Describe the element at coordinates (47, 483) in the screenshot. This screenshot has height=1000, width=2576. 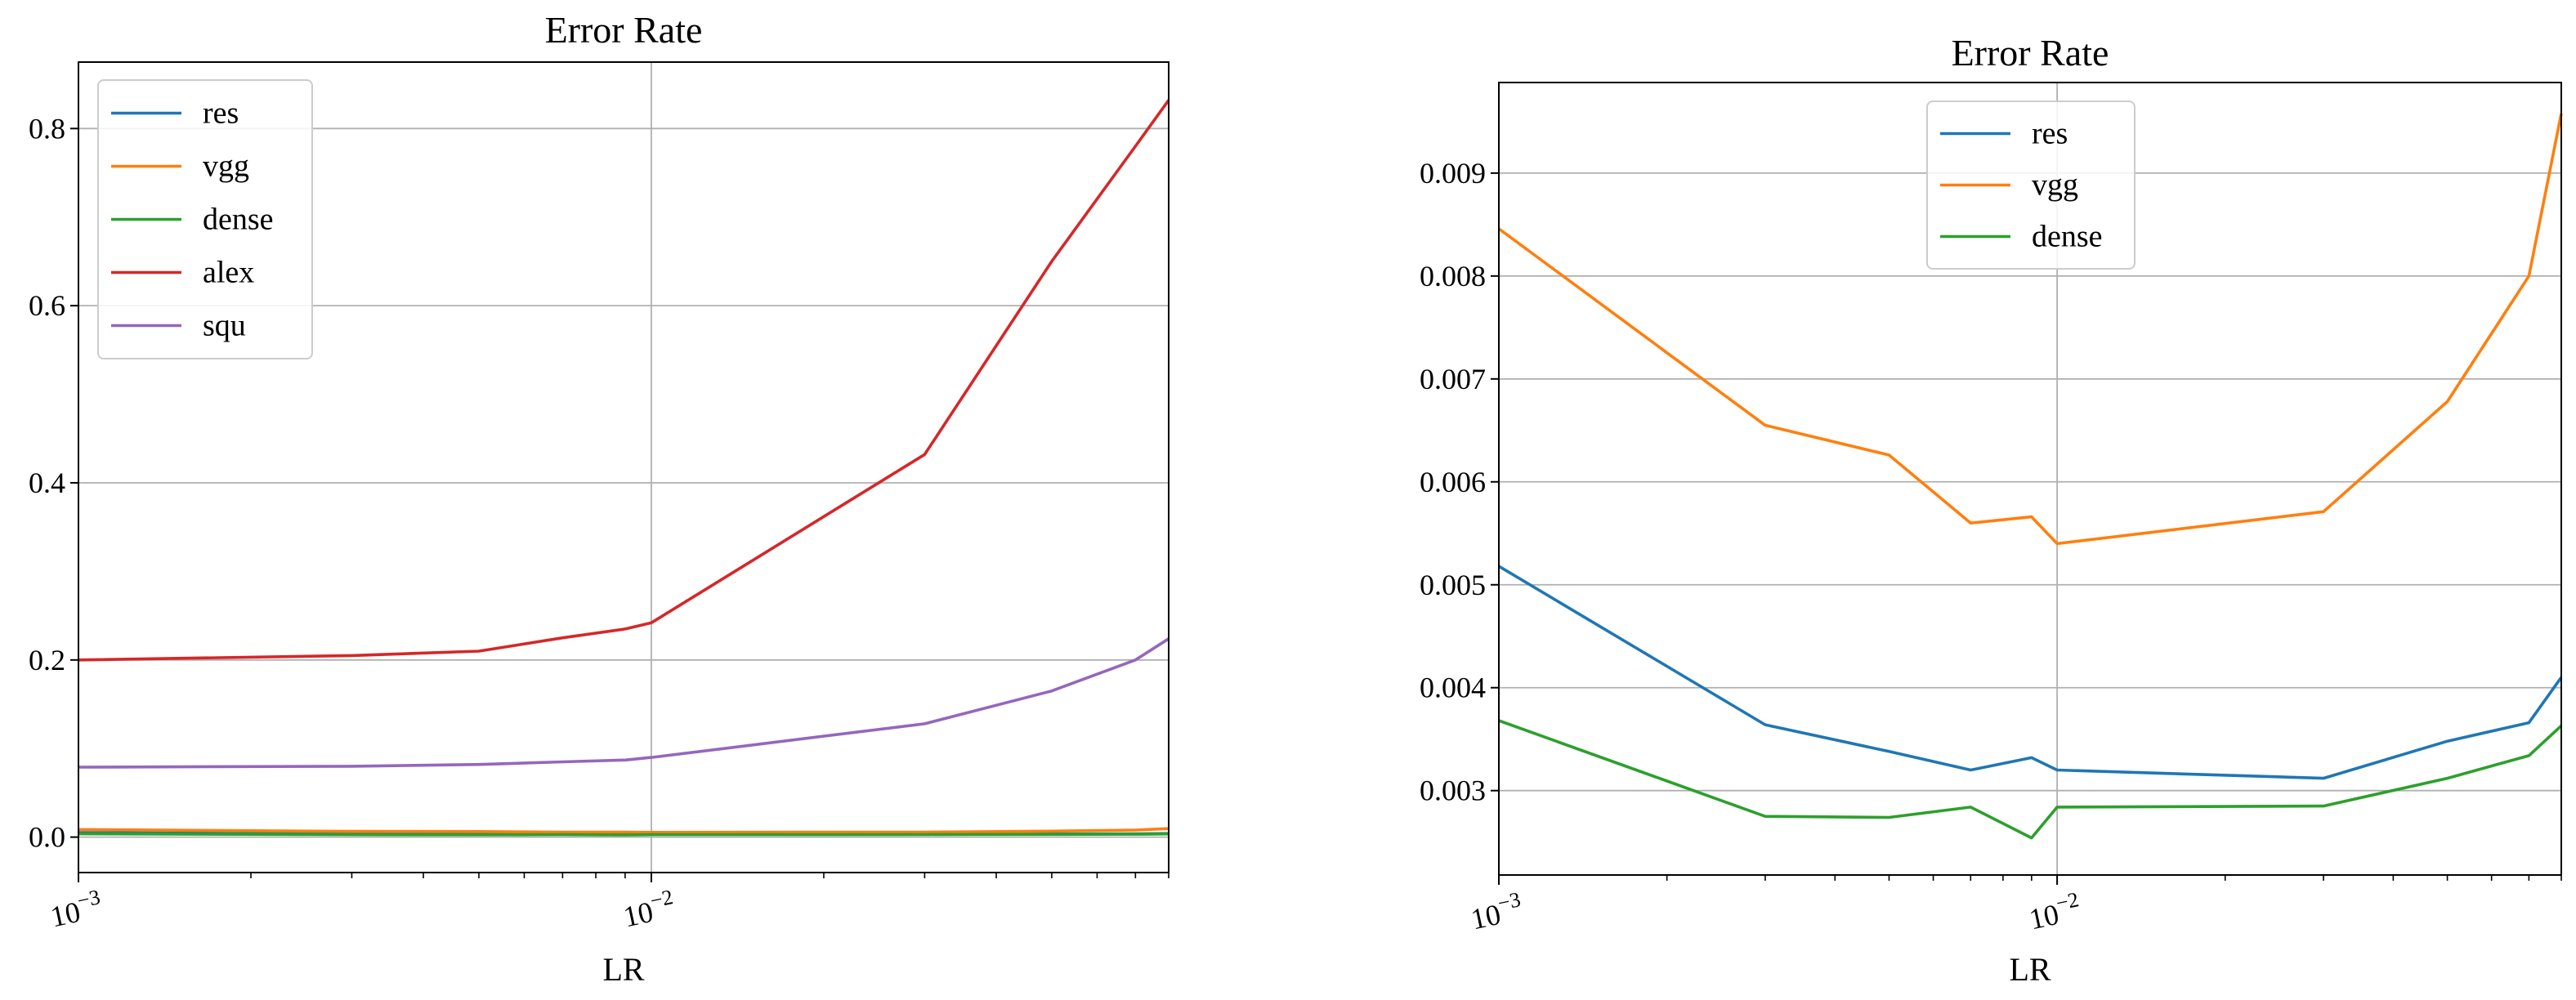
I see `y-tick-label: 0.4` at that location.